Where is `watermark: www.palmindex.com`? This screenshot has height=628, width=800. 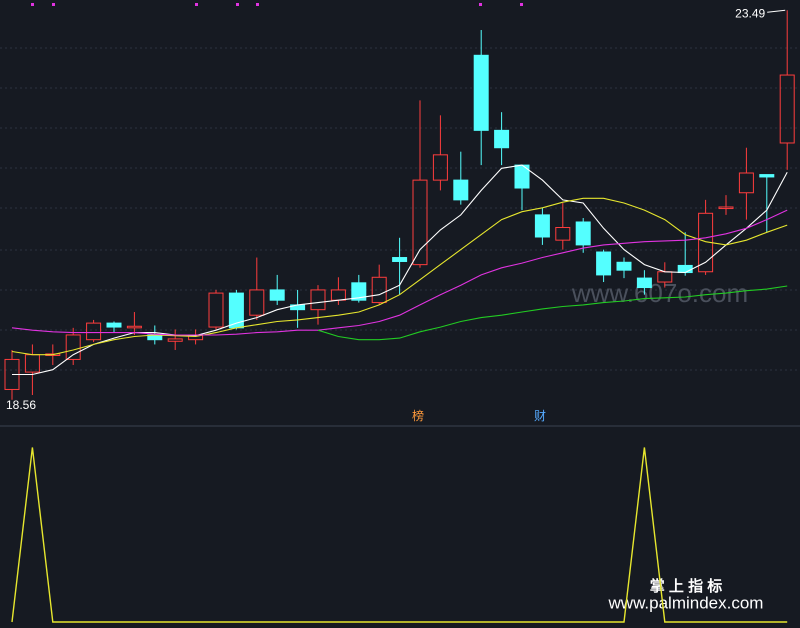
watermark: www.palmindex.com is located at coordinates (686, 602).